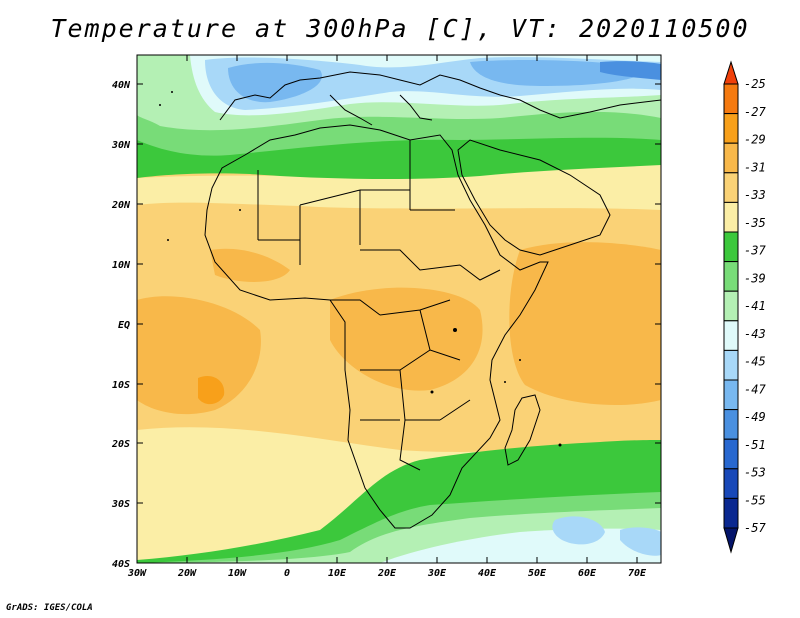  I want to click on colorbar-label: -45, so click(755, 362).